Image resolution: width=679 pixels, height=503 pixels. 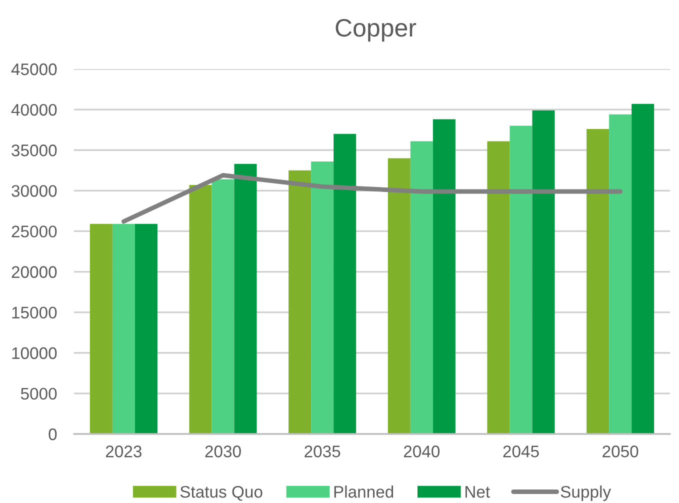 What do you see at coordinates (124, 452) in the screenshot?
I see `x-tick-label: 2023` at bounding box center [124, 452].